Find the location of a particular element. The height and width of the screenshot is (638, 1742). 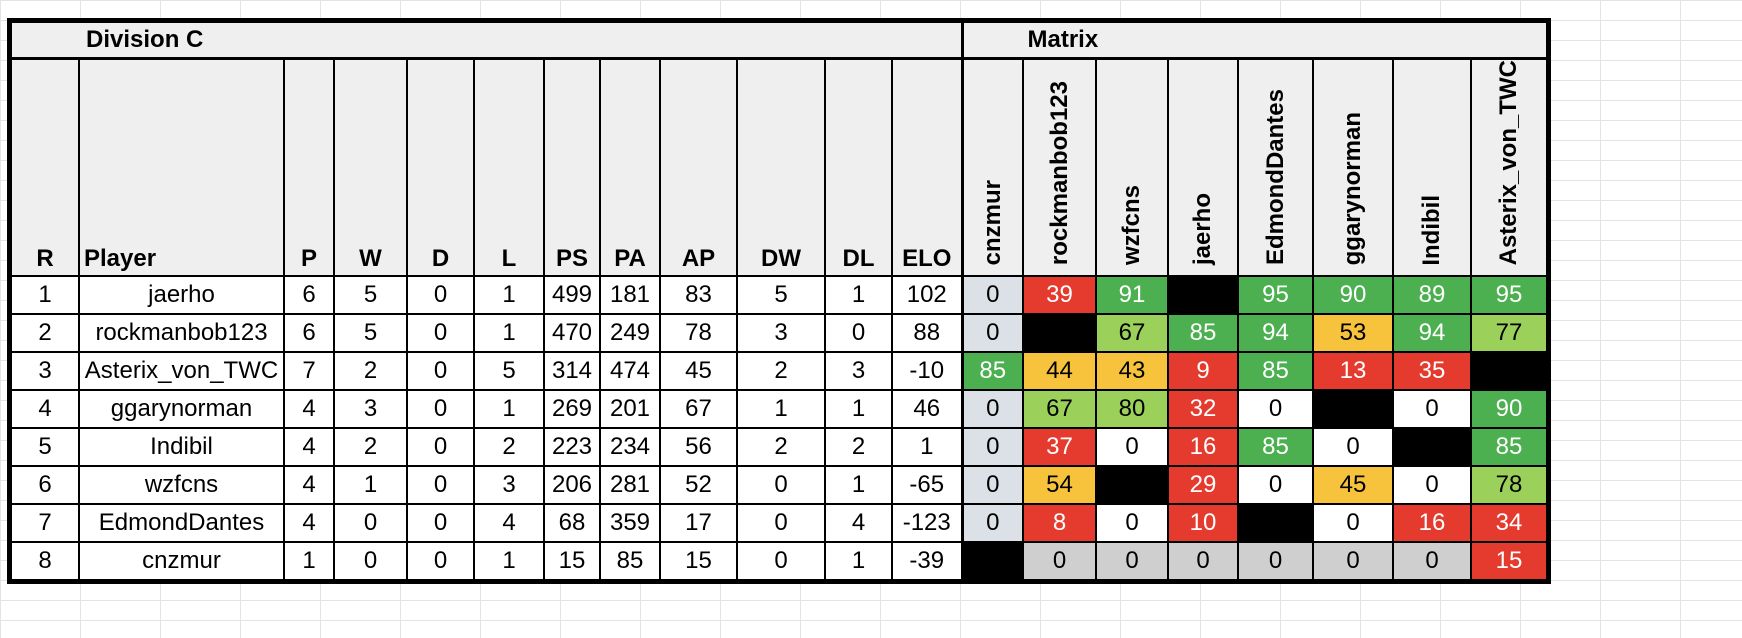

cell-pa: 201 is located at coordinates (630, 409).